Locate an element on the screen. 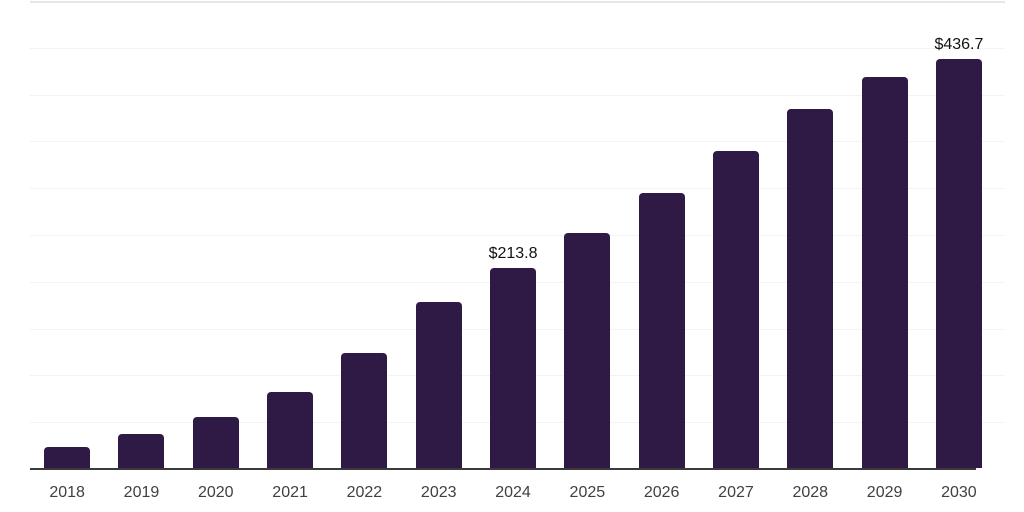 Image resolution: width=1024 pixels, height=512 pixels. bar-slot-2025 is located at coordinates (587, 234).